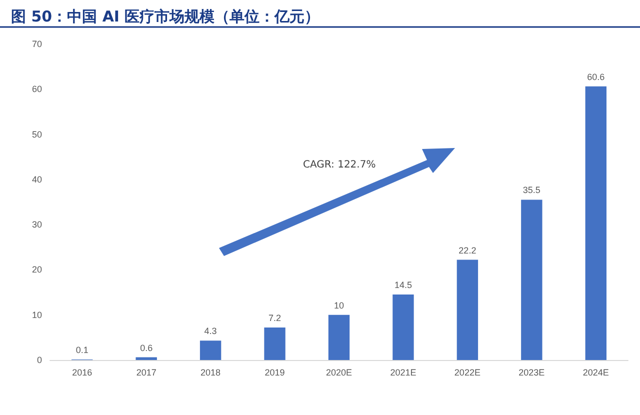 This screenshot has height=415, width=640. What do you see at coordinates (146, 373) in the screenshot?
I see `x-tick-label: 2017` at bounding box center [146, 373].